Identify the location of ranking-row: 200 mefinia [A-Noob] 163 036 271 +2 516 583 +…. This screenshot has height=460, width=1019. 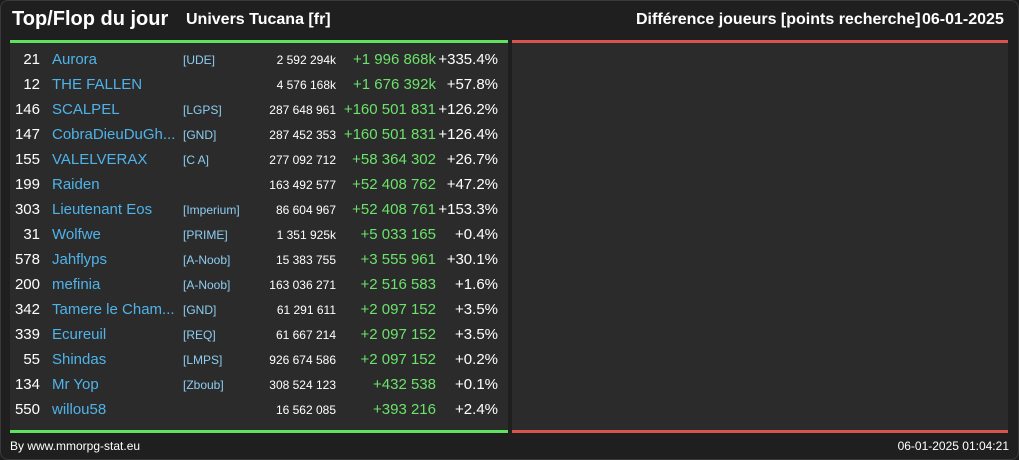
(259, 285).